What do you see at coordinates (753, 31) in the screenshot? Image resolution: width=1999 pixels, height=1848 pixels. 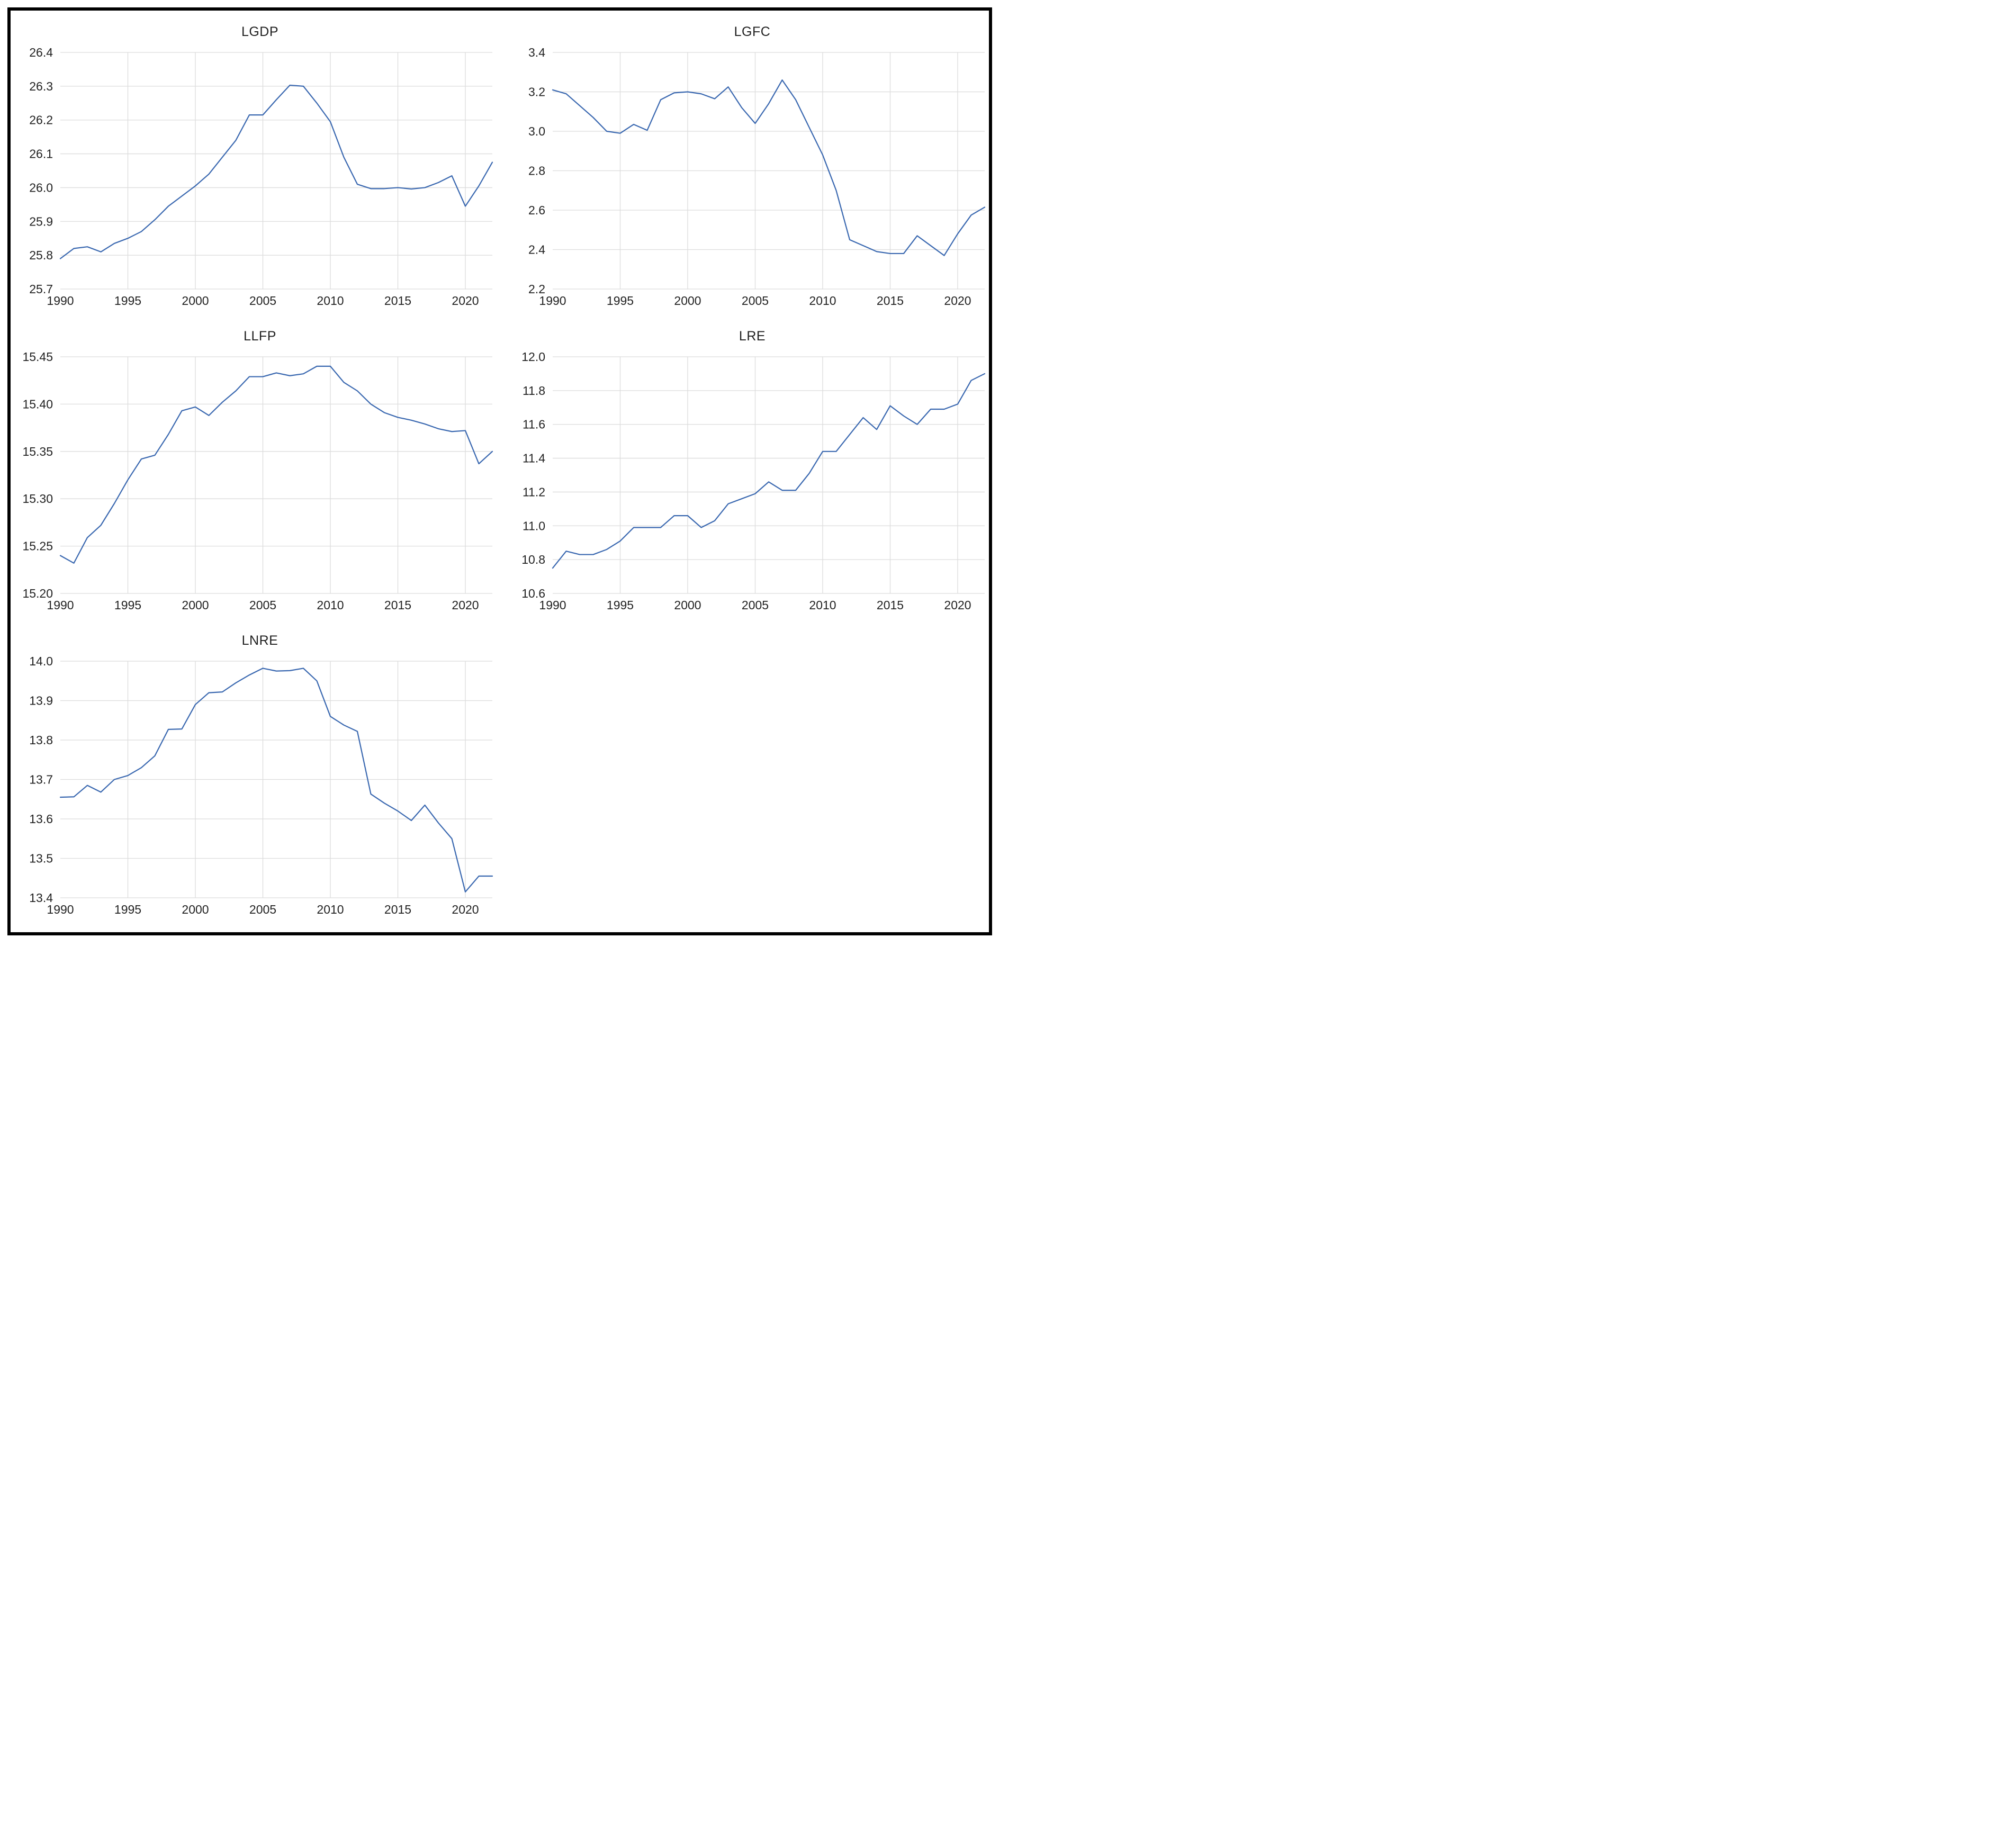 I see `panel-lgfc-title: LGFC` at bounding box center [753, 31].